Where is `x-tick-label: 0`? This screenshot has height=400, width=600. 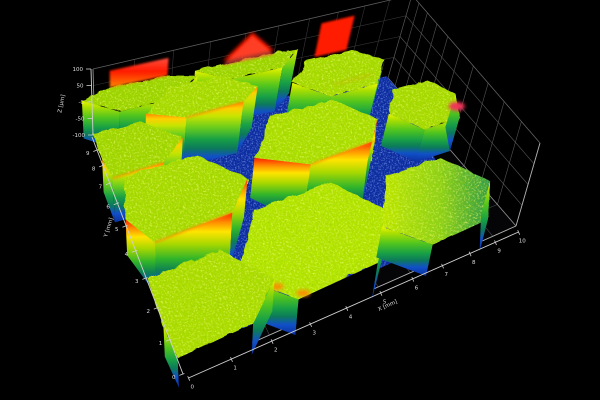 x-tick-label: 0 is located at coordinates (193, 388).